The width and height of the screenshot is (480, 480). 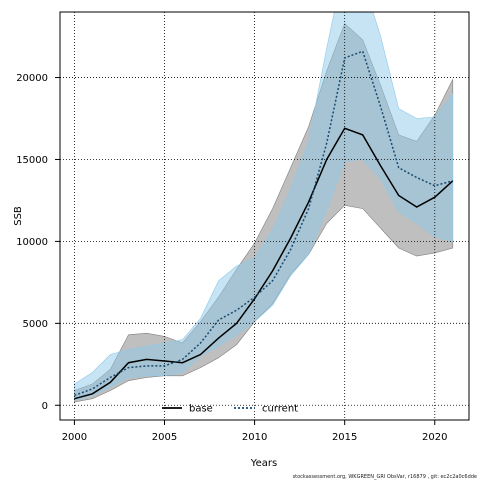 I want to click on x-tick-label: 2010, so click(x=254, y=437).